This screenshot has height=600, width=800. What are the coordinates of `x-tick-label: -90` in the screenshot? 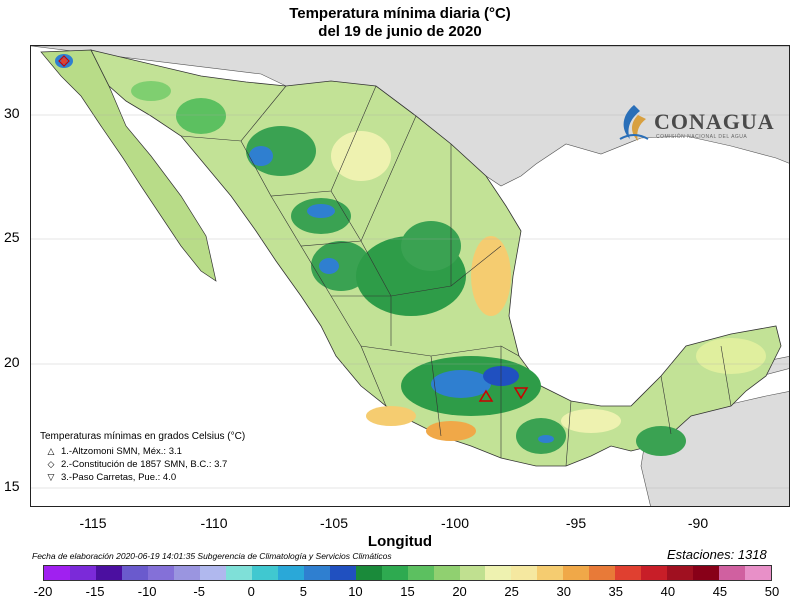 It's located at (698, 523).